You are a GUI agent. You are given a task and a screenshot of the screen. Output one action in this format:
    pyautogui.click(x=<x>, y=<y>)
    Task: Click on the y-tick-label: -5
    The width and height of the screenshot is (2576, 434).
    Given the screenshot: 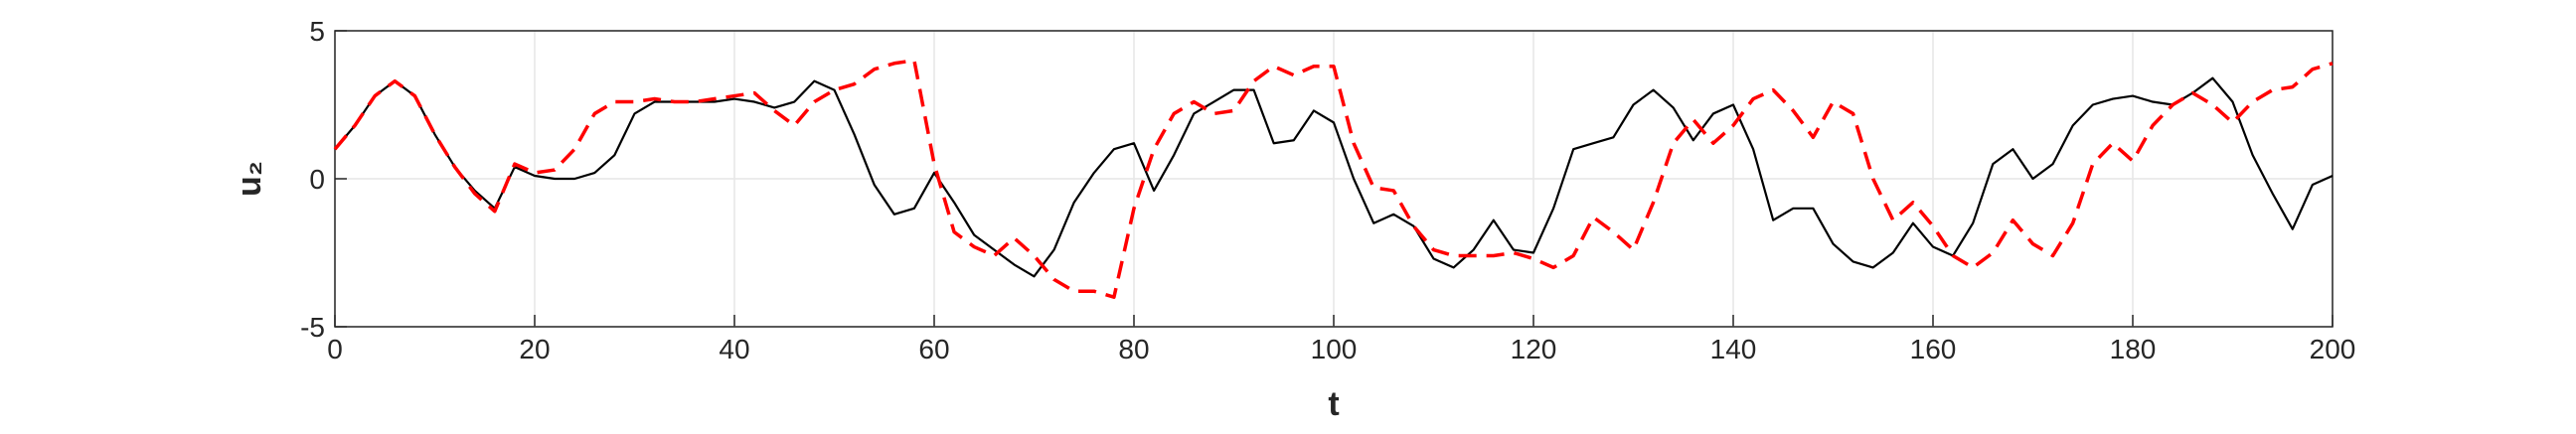 What is the action you would take?
    pyautogui.click(x=312, y=328)
    